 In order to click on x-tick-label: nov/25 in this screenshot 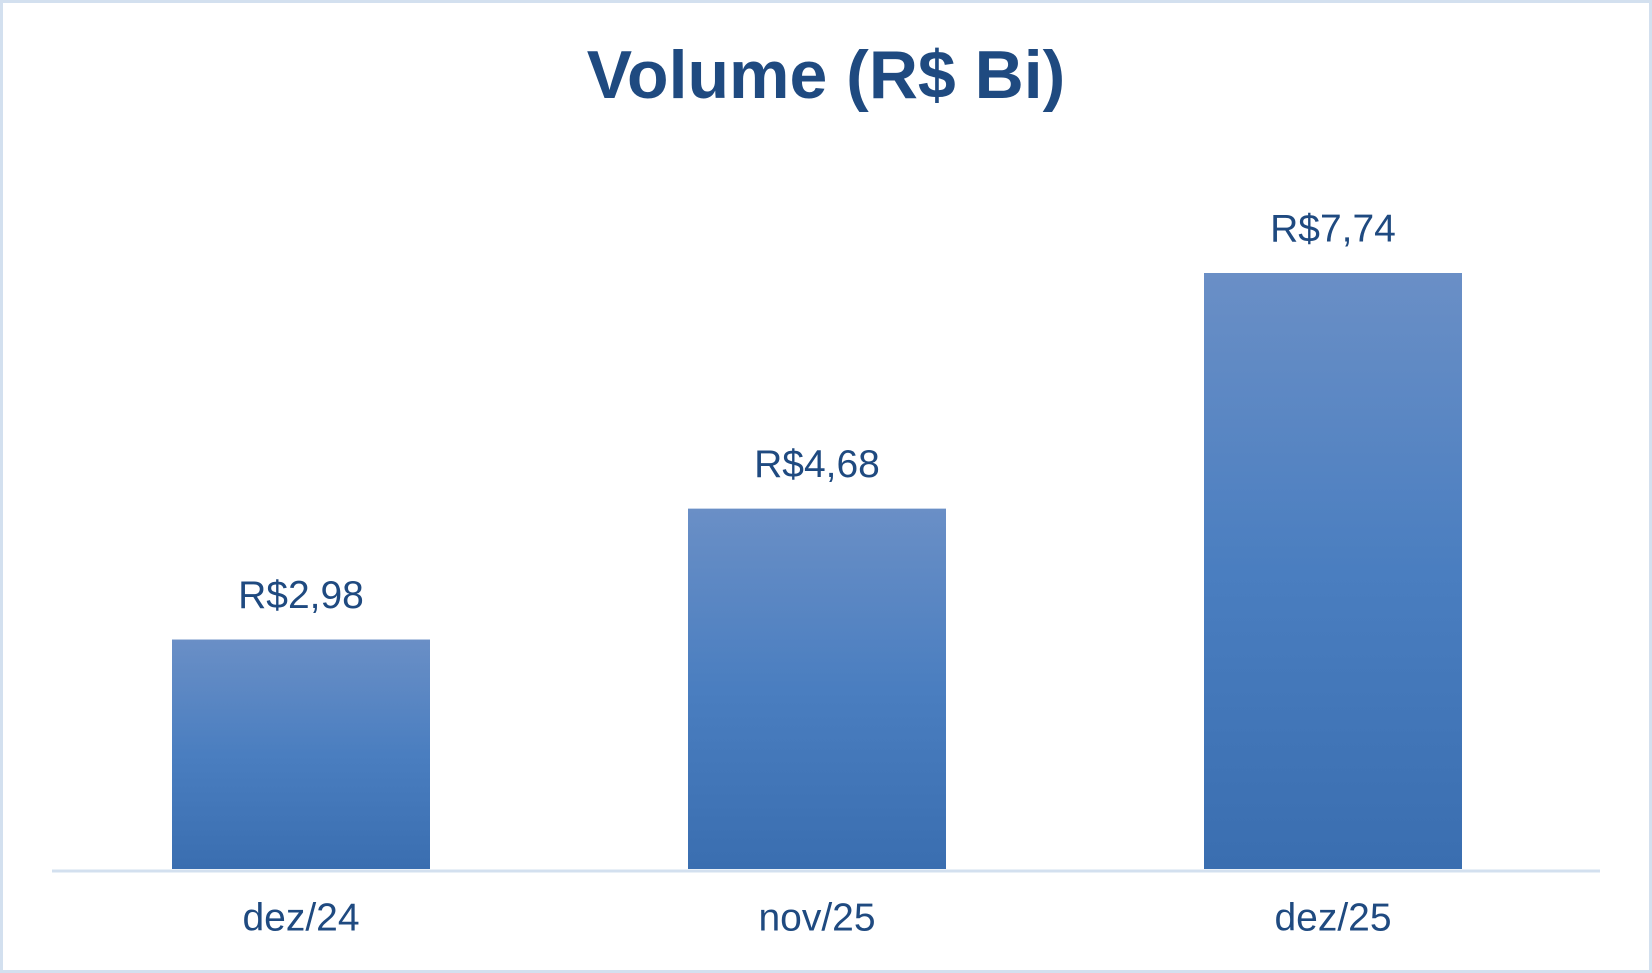, I will do `click(816, 917)`.